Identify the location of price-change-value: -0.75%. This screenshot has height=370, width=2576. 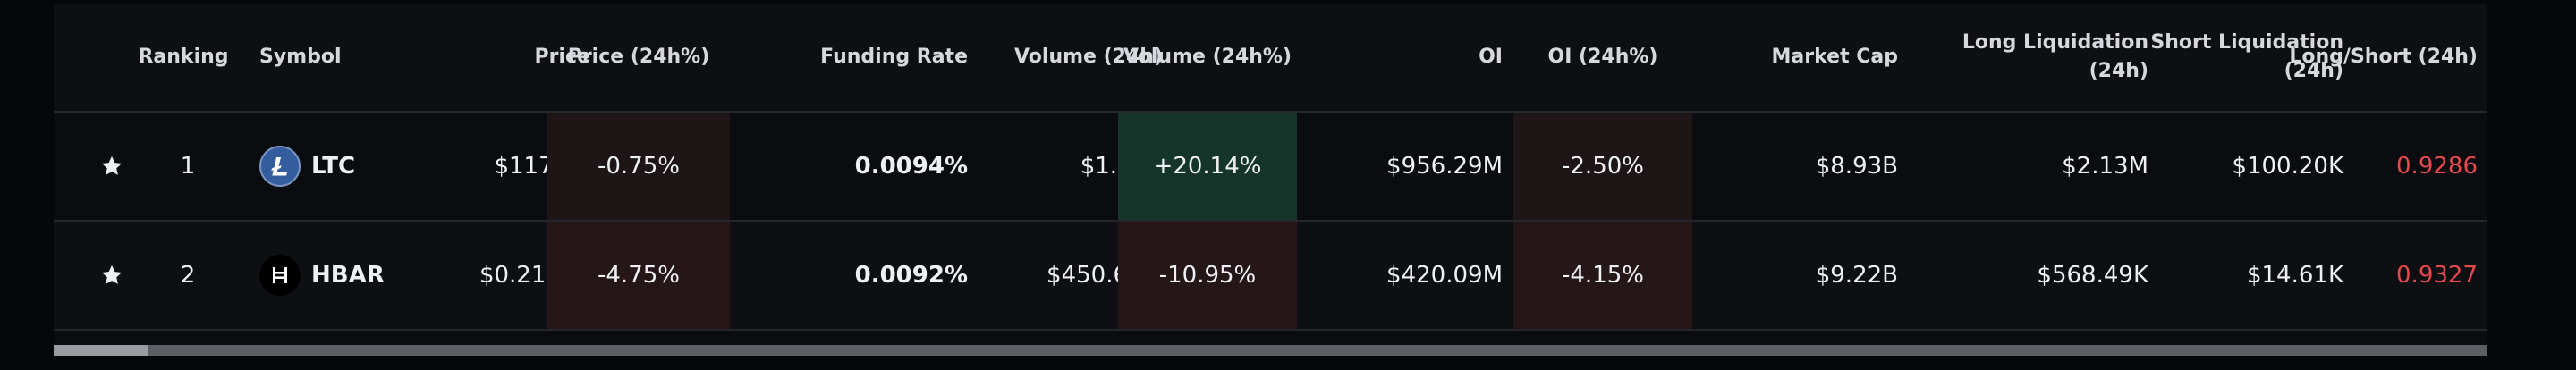
(638, 166).